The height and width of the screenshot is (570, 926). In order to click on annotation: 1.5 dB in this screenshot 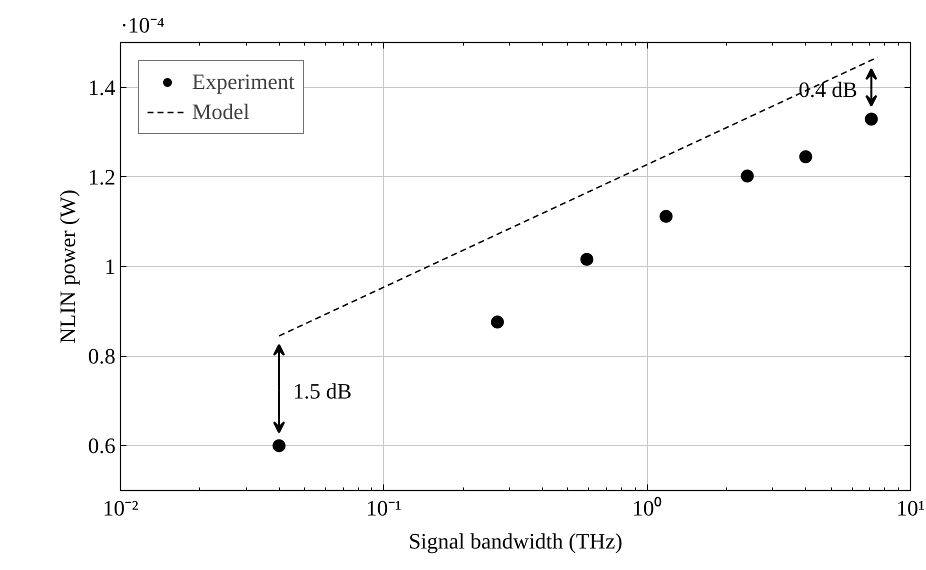, I will do `click(322, 391)`.